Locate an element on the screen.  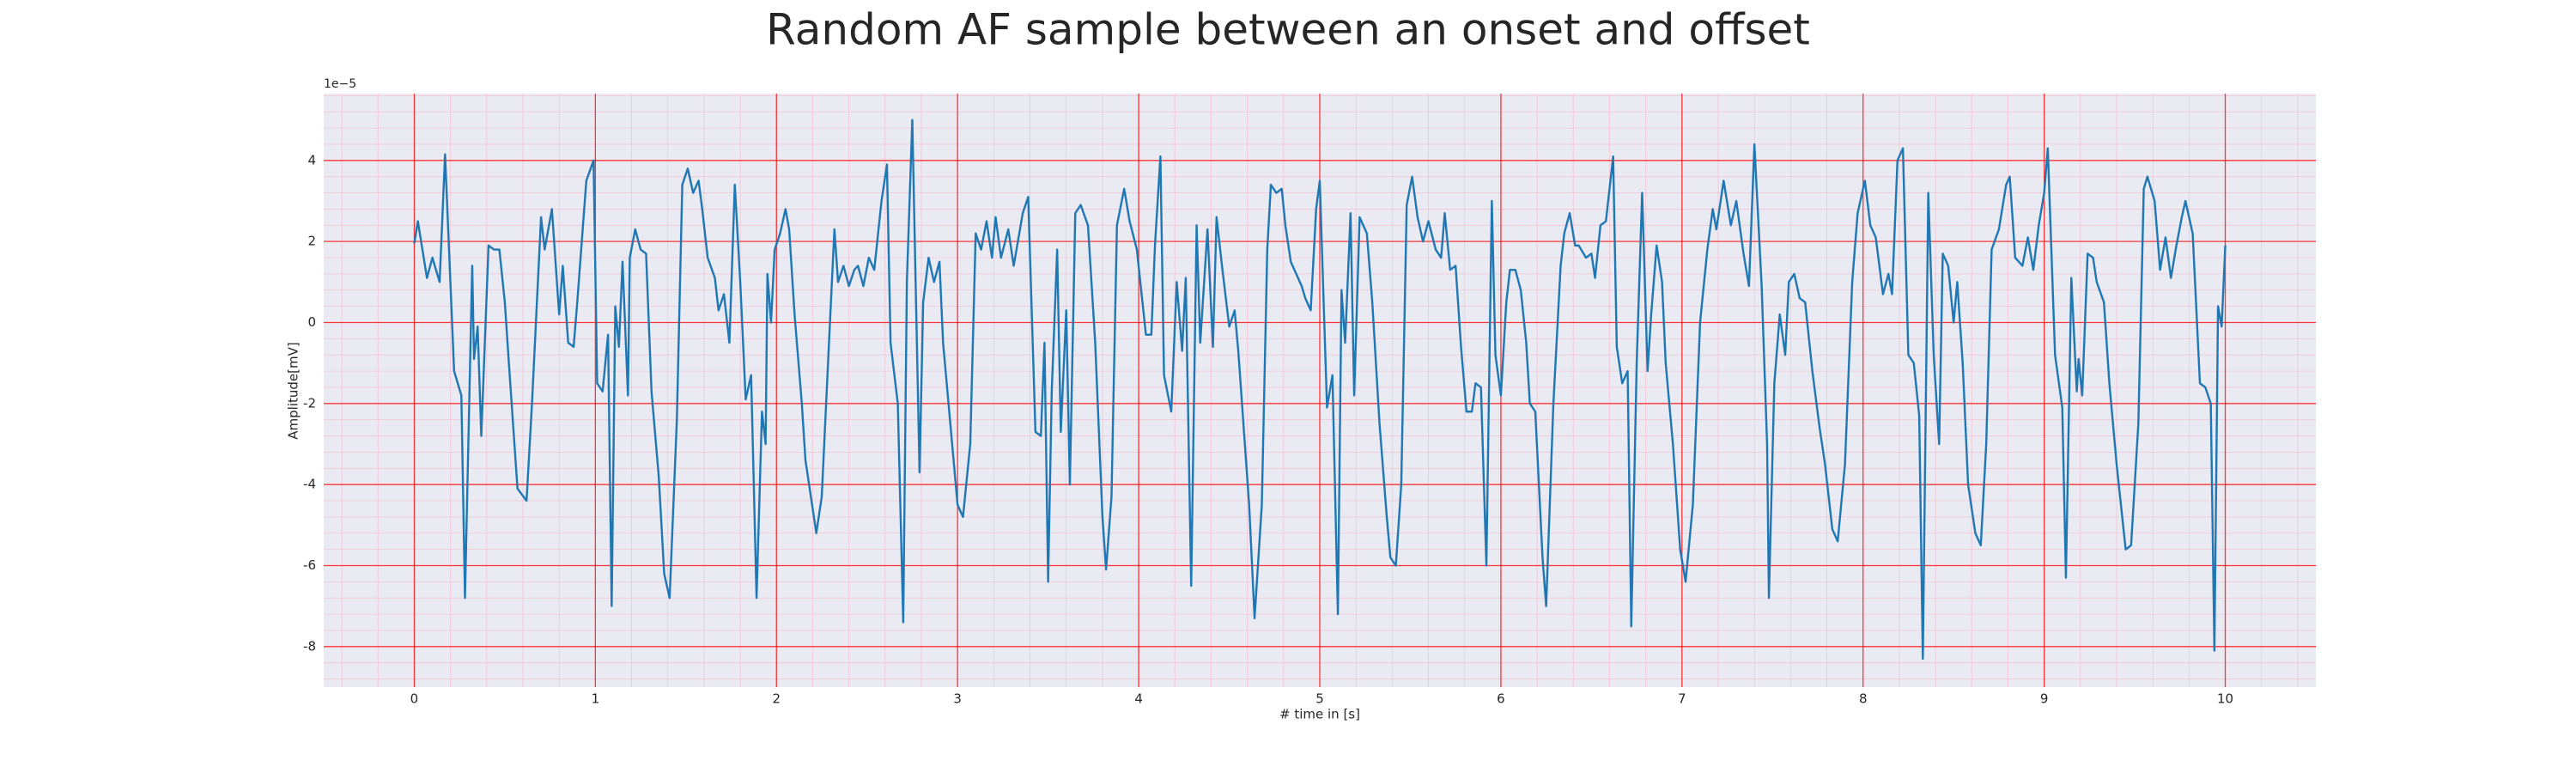
x-tick-label: 7 is located at coordinates (1682, 699).